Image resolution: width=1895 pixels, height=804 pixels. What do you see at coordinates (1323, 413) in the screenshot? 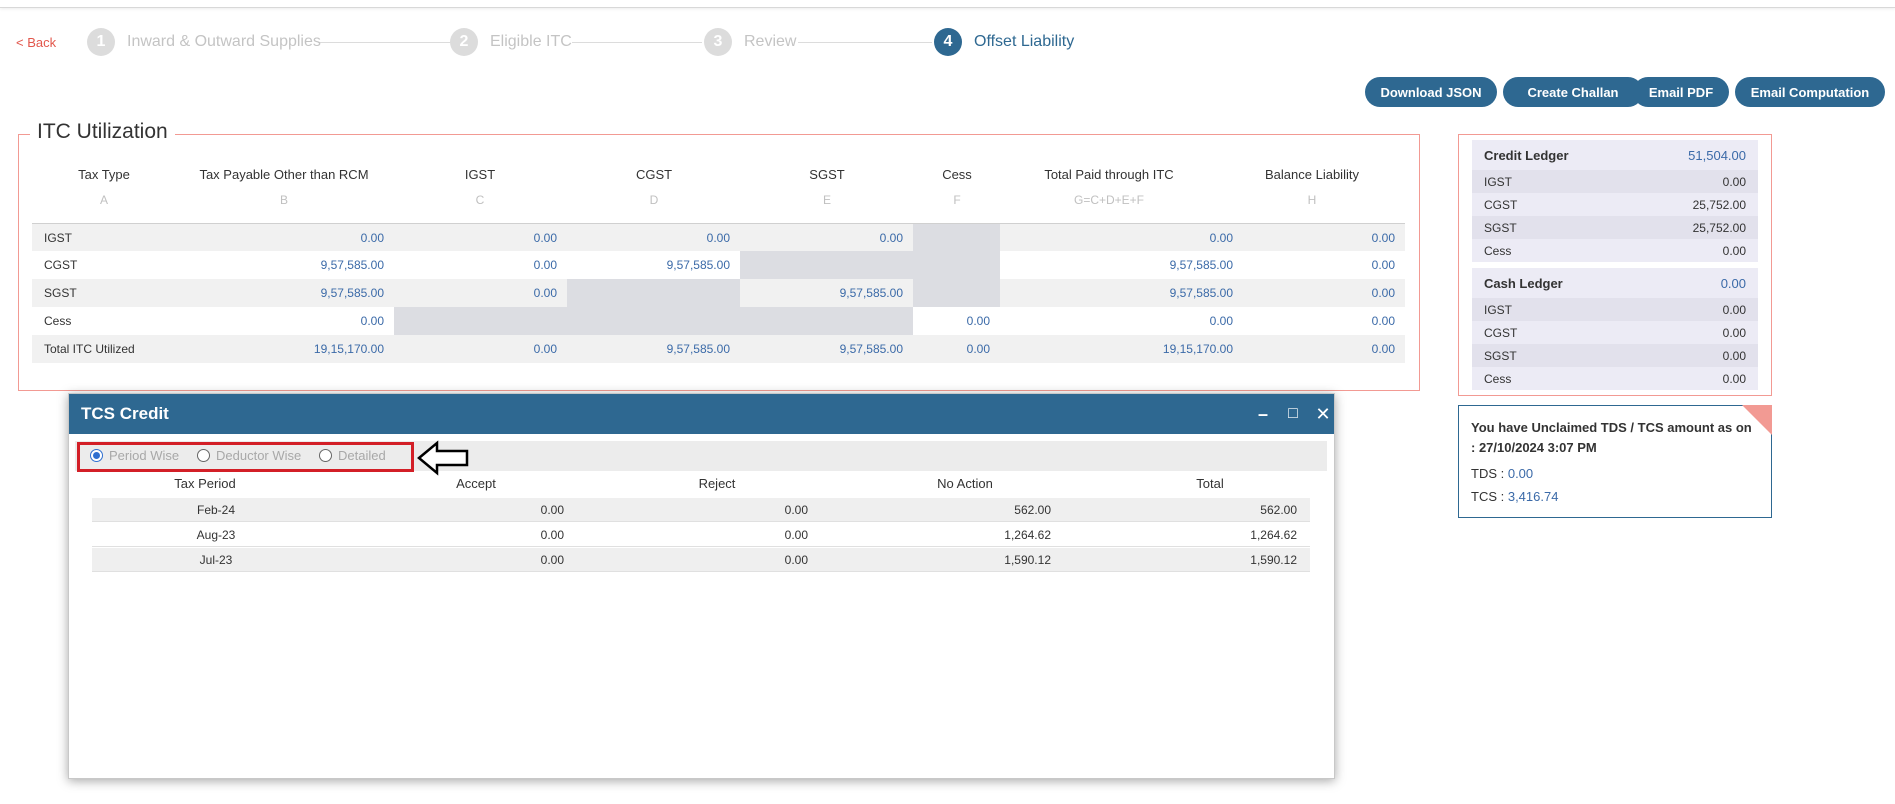
I see `close-icon: ✕` at bounding box center [1323, 413].